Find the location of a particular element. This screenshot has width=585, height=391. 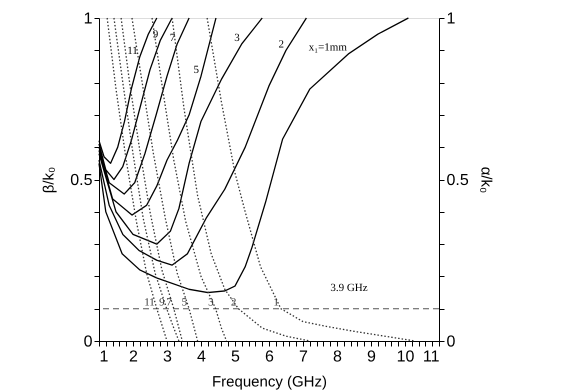

x-tick-label: 3 is located at coordinates (167, 357).